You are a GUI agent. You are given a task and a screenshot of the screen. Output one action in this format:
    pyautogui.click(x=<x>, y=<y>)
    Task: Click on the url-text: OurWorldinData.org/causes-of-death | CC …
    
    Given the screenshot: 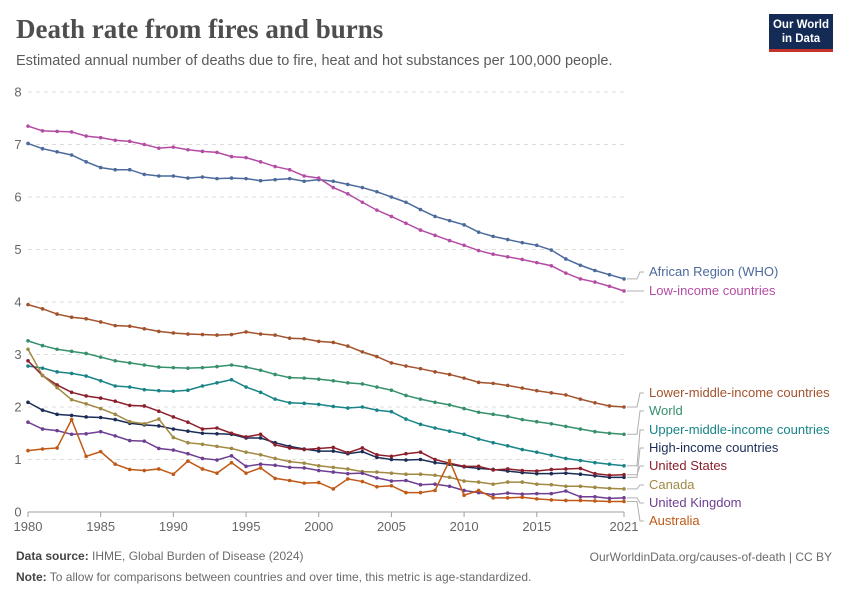 What is the action you would take?
    pyautogui.click(x=710, y=557)
    